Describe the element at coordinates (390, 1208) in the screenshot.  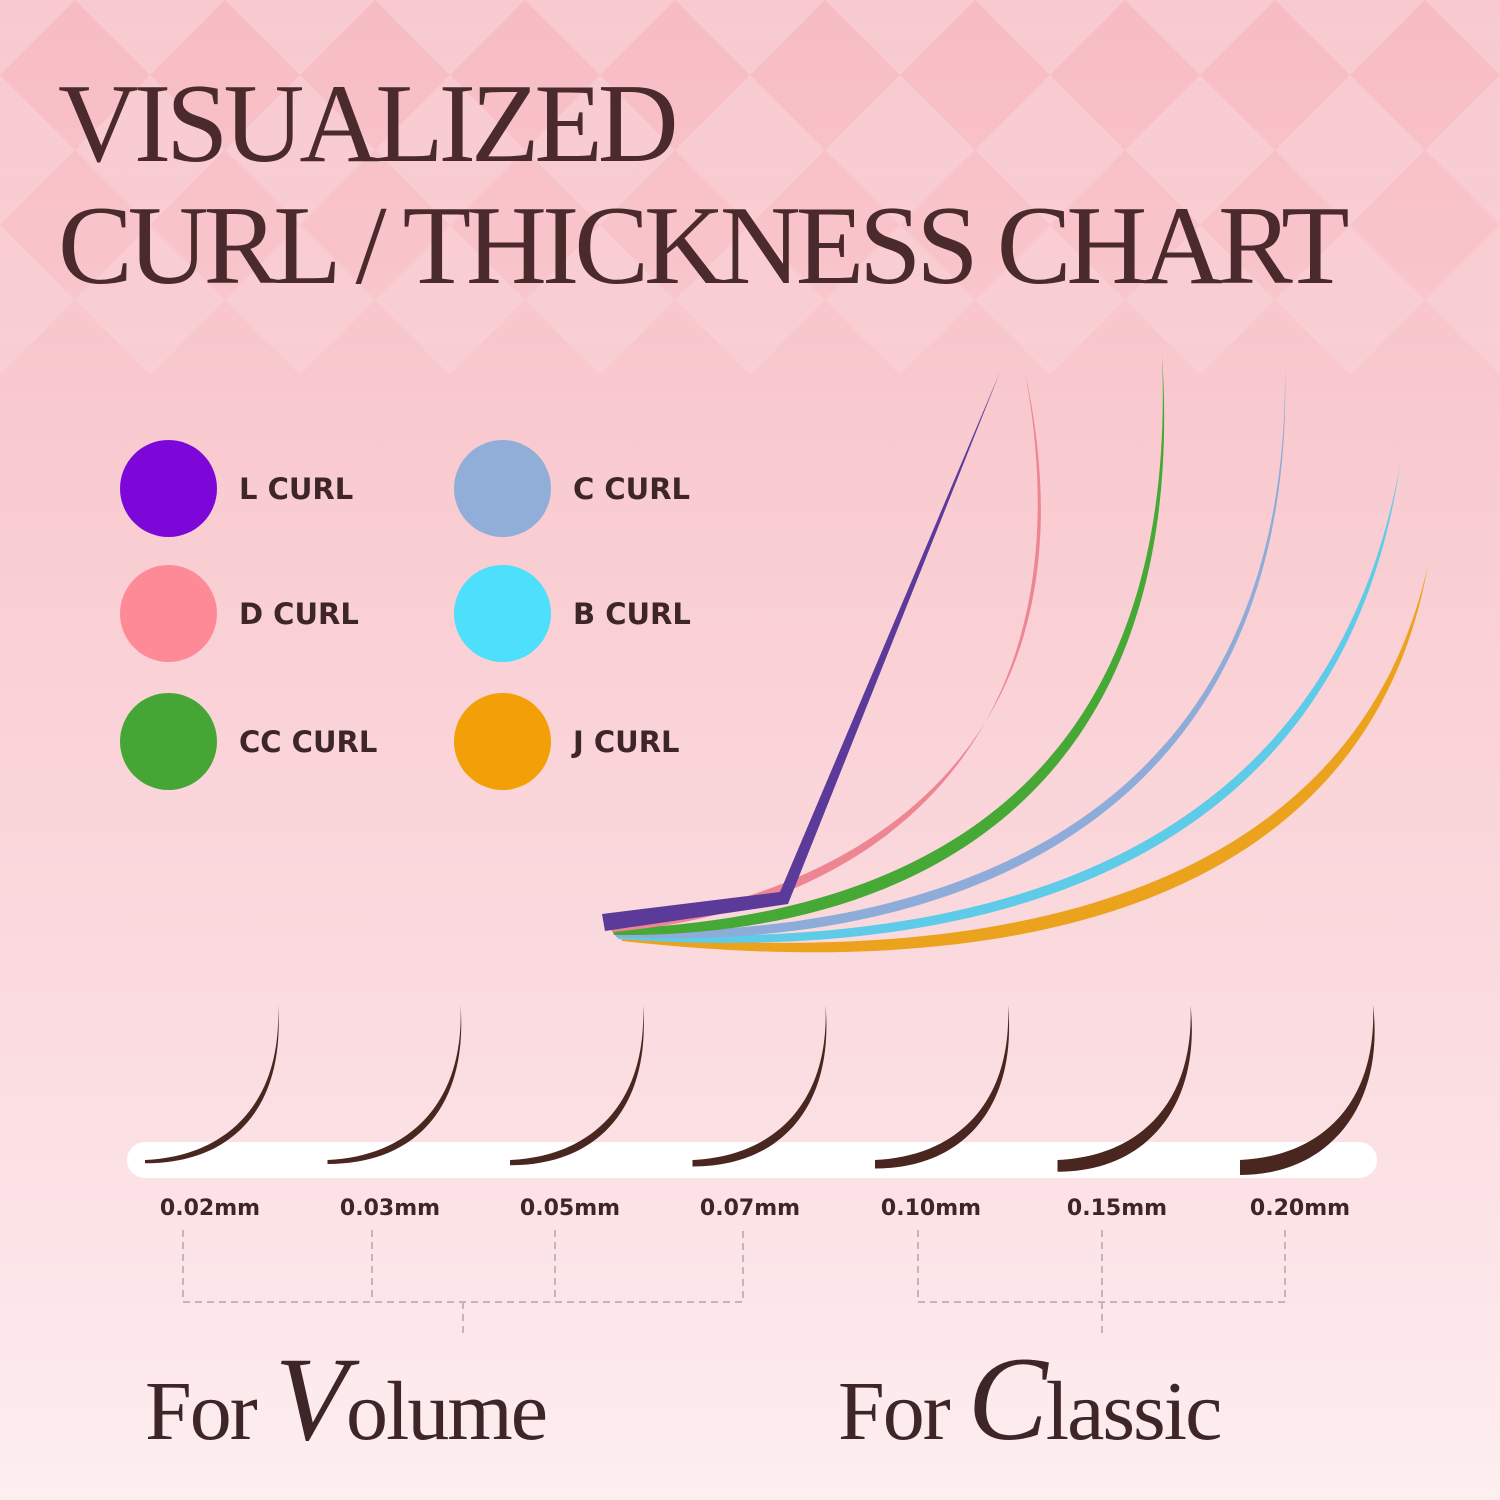
I see `thickness-label: 0.03mm` at that location.